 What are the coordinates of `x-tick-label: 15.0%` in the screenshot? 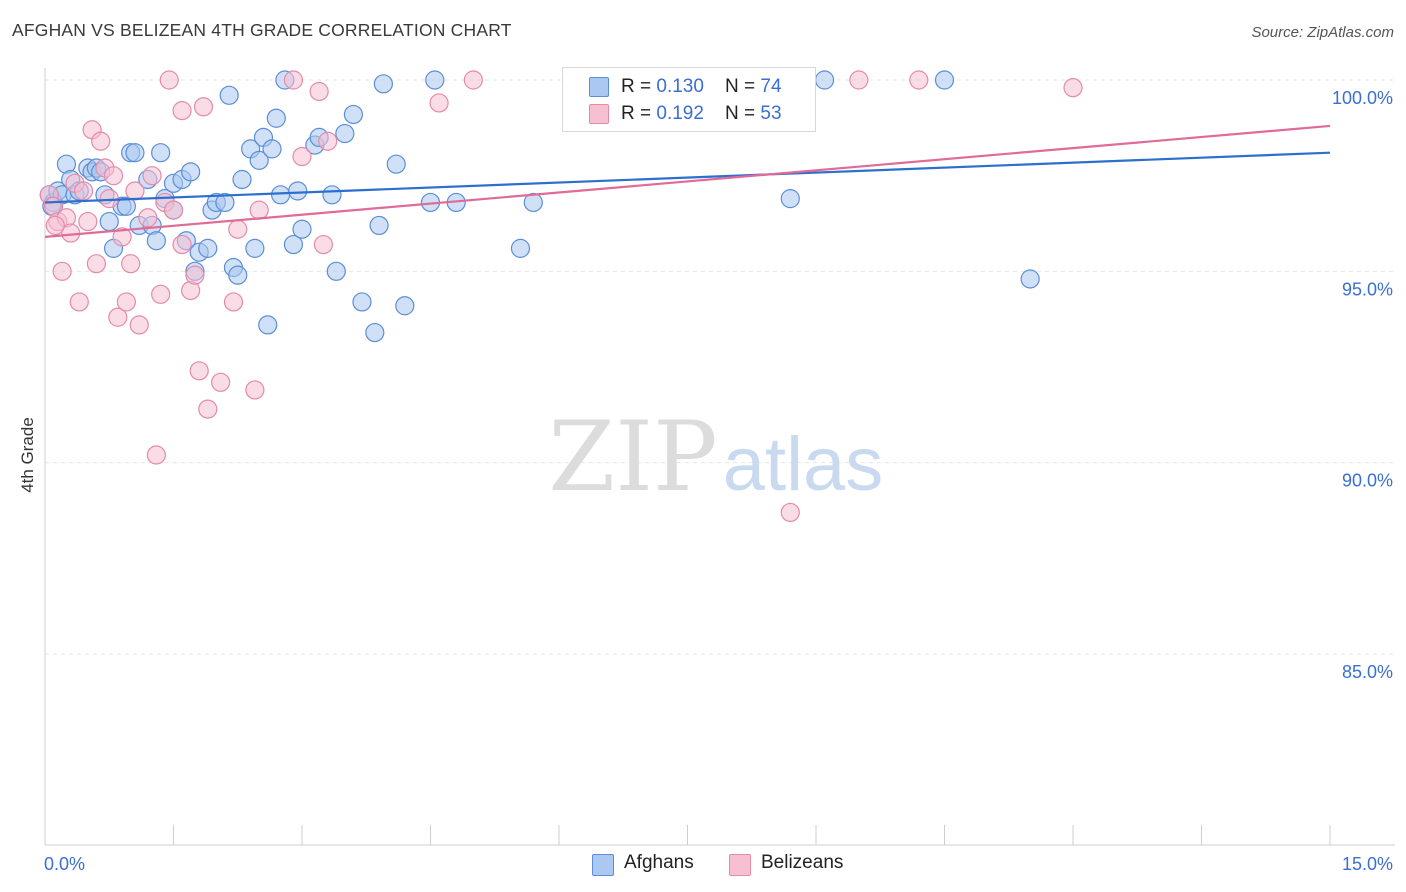 It's located at (1367, 864).